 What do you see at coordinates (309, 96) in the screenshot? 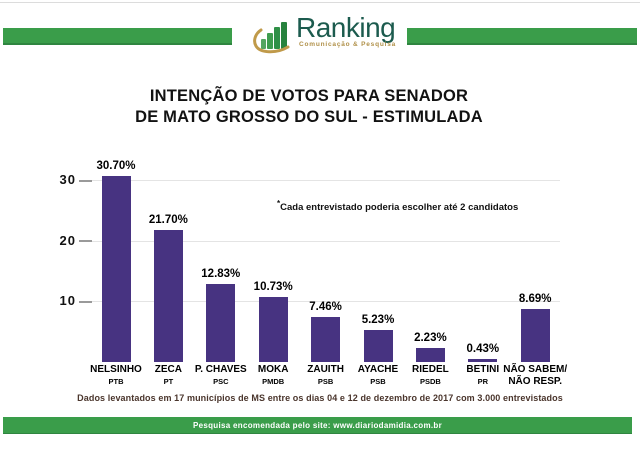
I see `page-title-line1: INTENÇÃO DE VOTOS PARA SENADOR` at bounding box center [309, 96].